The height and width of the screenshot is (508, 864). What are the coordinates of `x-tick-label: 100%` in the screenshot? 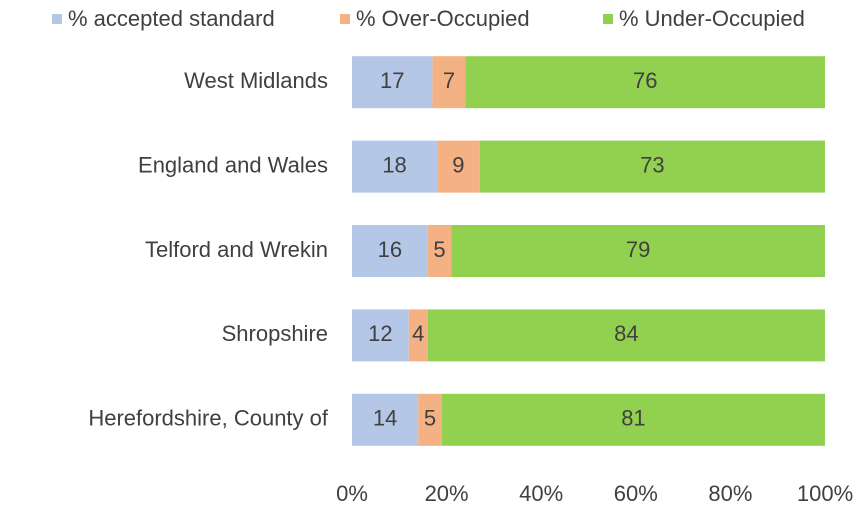 It's located at (825, 493).